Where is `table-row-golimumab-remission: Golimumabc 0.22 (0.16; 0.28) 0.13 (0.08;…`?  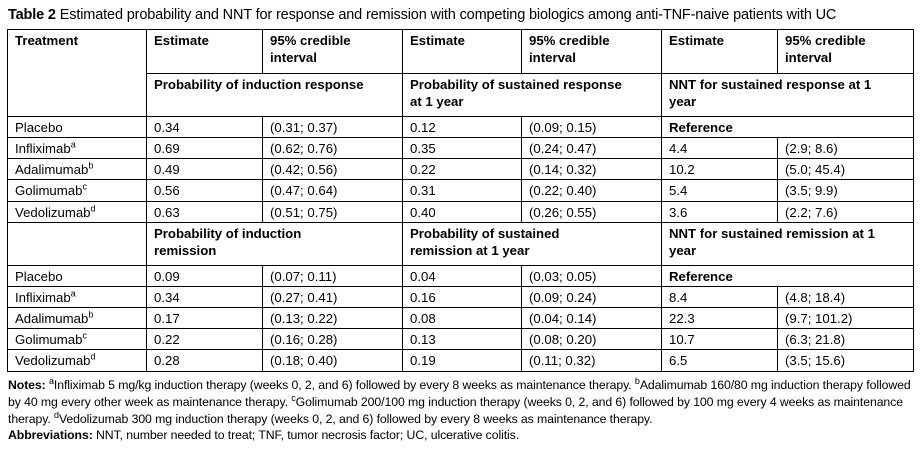 table-row-golimumab-remission: Golimumabc 0.22 (0.16; 0.28) 0.13 (0.08;… is located at coordinates (460, 339).